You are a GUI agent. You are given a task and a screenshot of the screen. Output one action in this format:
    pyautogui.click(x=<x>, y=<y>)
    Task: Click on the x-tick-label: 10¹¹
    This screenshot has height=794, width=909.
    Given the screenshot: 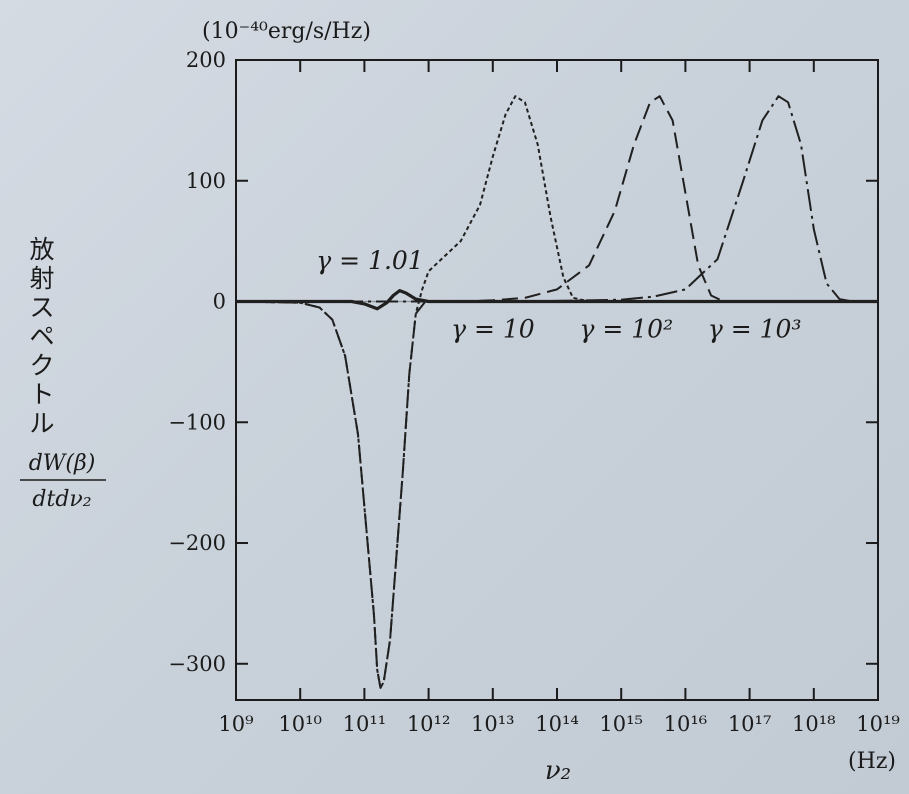 What is the action you would take?
    pyautogui.click(x=365, y=724)
    